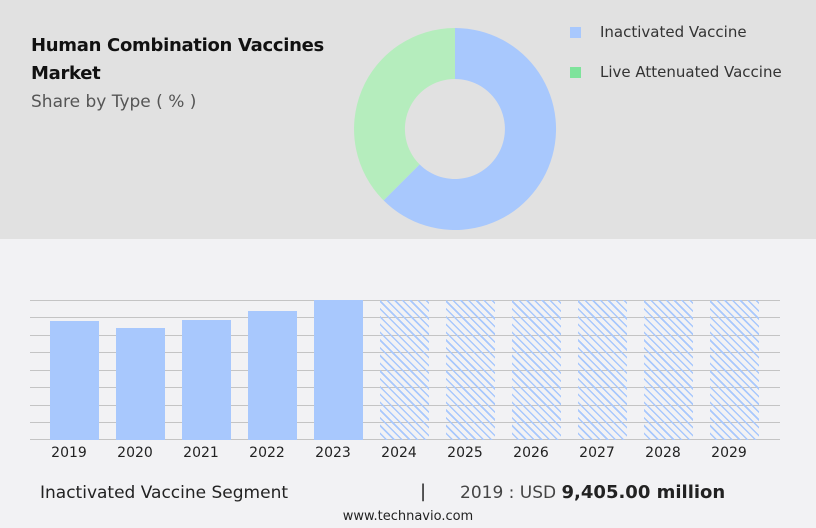 The width and height of the screenshot is (816, 528). What do you see at coordinates (404, 114) in the screenshot?
I see `donut-slice-live-attenuated` at bounding box center [404, 114].